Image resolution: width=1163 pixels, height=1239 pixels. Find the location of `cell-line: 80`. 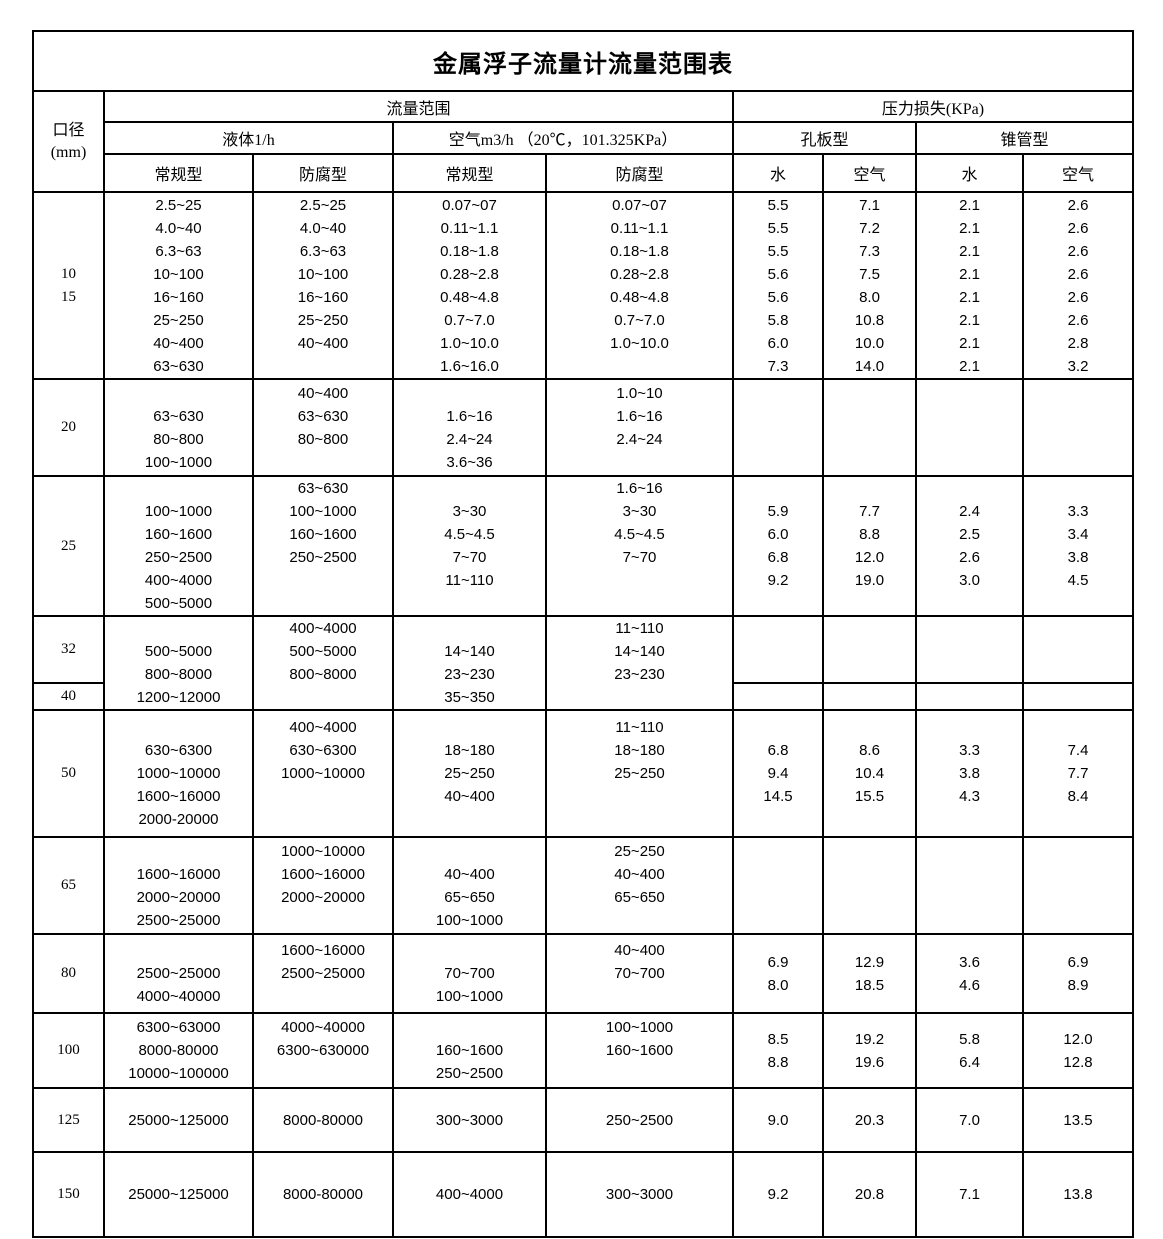

cell-line: 80 is located at coordinates (68, 973).